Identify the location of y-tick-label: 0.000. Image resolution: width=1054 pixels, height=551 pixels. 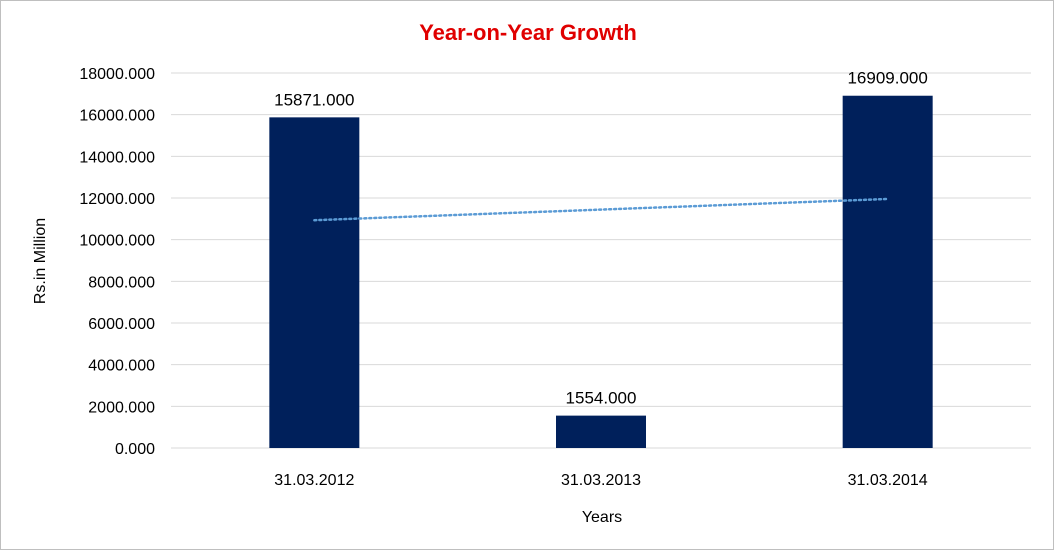
(135, 449).